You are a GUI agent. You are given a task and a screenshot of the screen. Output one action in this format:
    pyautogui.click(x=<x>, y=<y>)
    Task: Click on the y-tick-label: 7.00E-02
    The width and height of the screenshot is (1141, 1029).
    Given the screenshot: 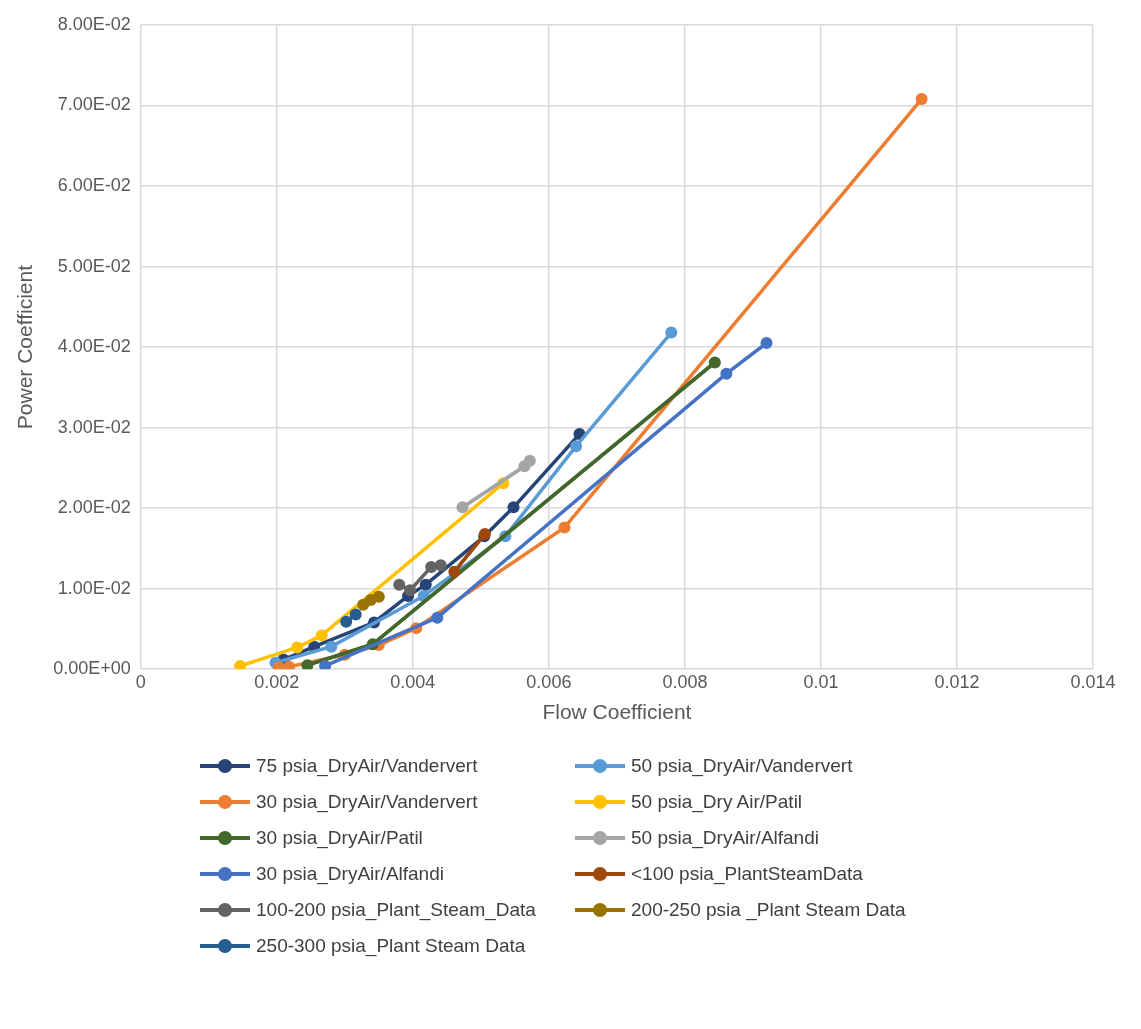 What is the action you would take?
    pyautogui.click(x=94, y=104)
    